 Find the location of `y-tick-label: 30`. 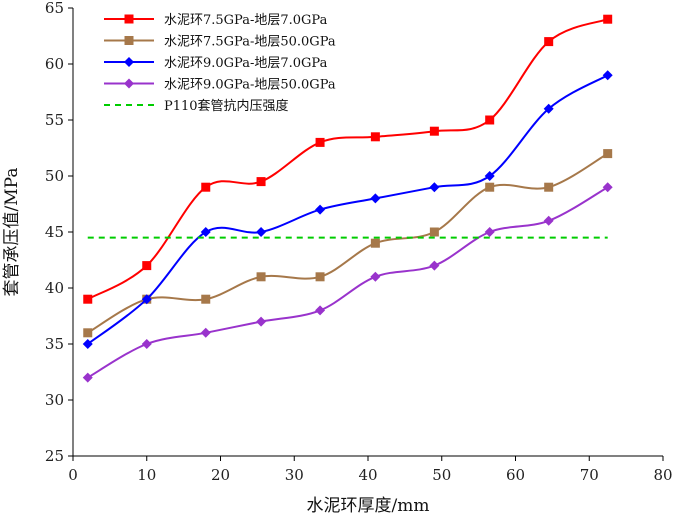

y-tick-label: 30 is located at coordinates (54, 400).